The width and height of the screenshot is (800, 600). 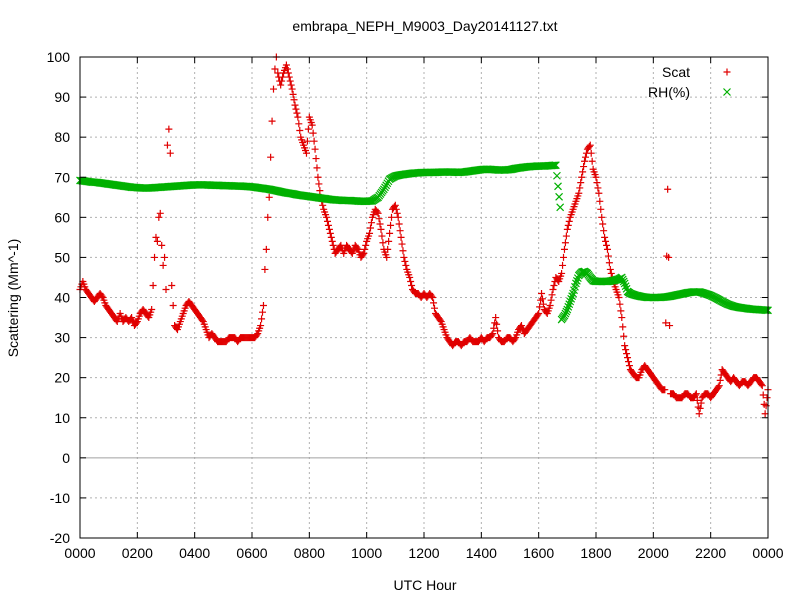 What do you see at coordinates (424, 585) in the screenshot?
I see `x-axis-label: UTC Hour` at bounding box center [424, 585].